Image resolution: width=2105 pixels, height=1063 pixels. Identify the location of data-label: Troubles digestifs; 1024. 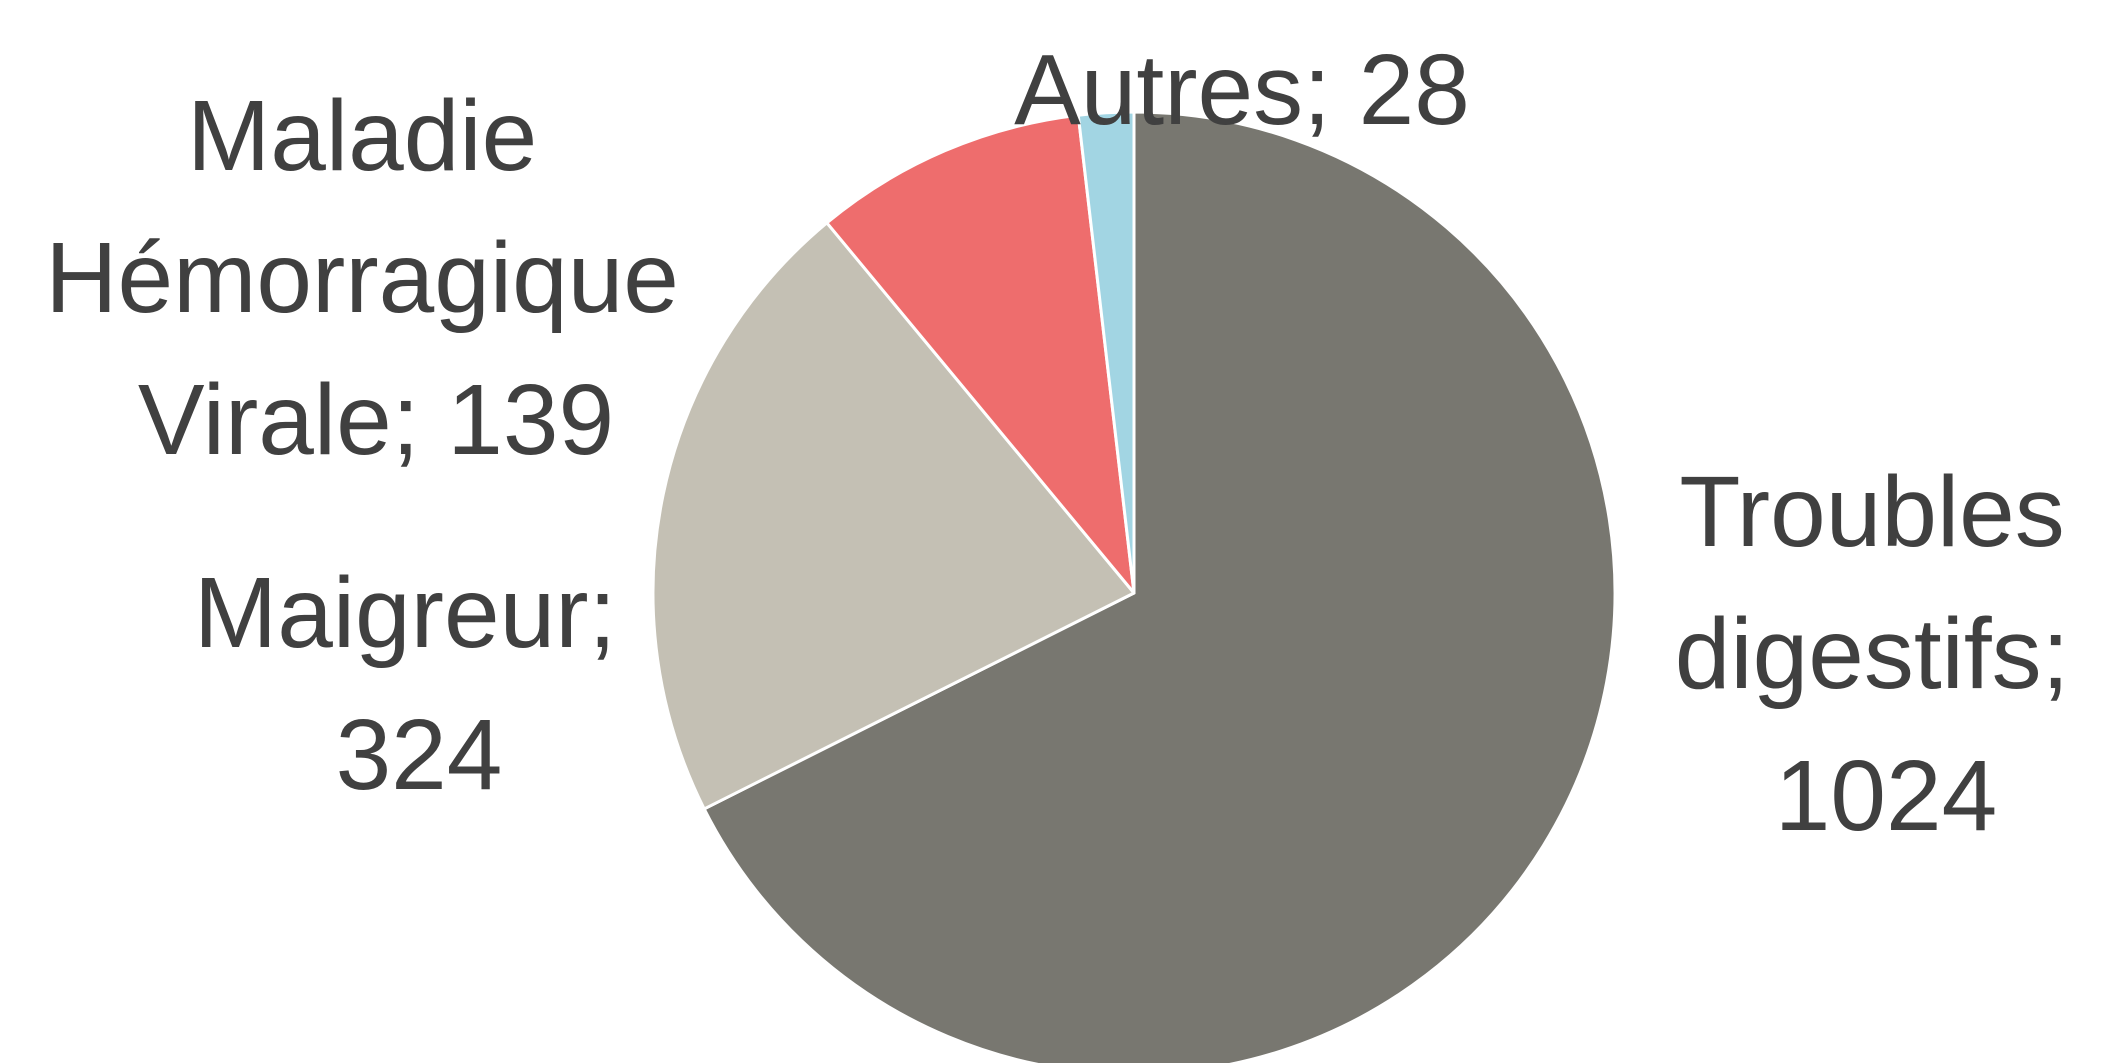
(1886, 654).